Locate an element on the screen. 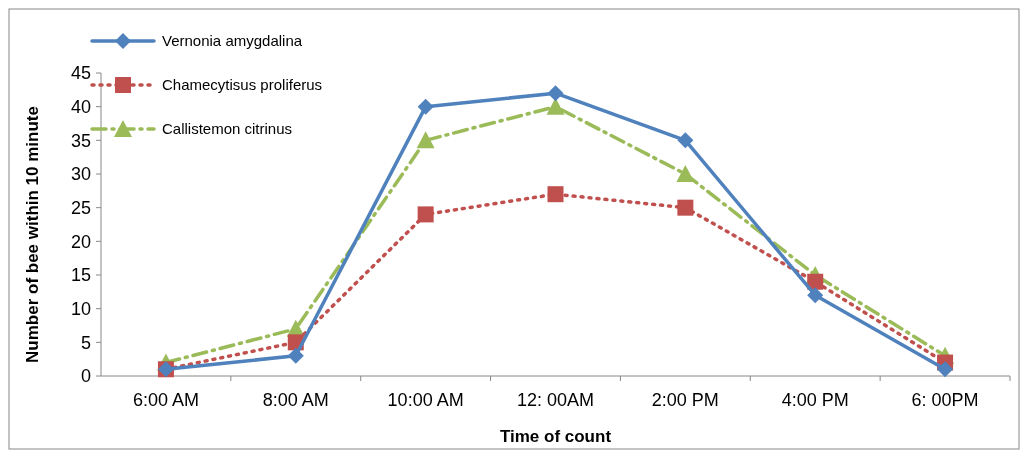 This screenshot has width=1032, height=461. x-tick-label: 12: 00AM is located at coordinates (555, 400).